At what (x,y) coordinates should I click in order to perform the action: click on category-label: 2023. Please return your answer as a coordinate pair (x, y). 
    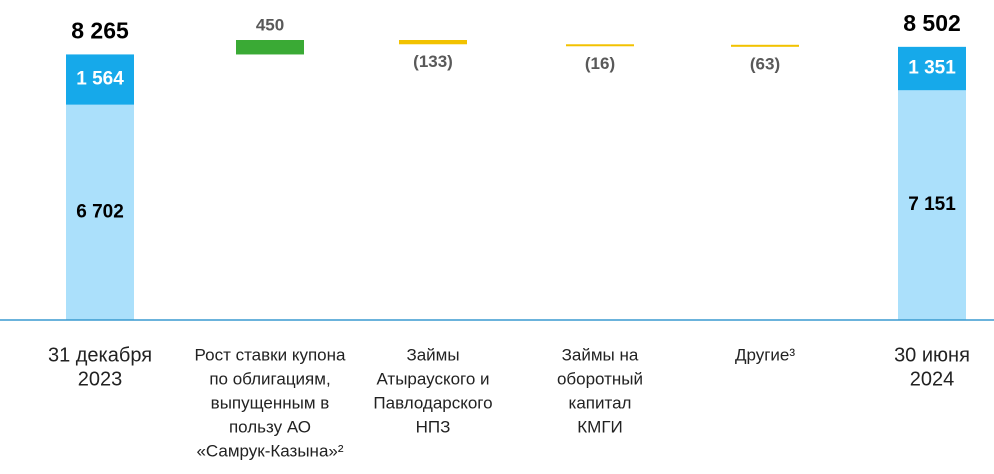
    Looking at the image, I should click on (100, 379).